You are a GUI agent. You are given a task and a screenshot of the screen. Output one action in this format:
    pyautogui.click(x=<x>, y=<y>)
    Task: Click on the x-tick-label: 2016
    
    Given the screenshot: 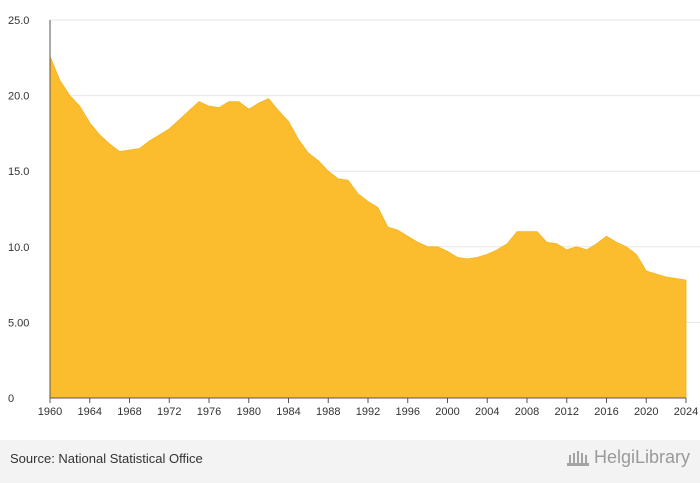 What is the action you would take?
    pyautogui.click(x=606, y=412)
    